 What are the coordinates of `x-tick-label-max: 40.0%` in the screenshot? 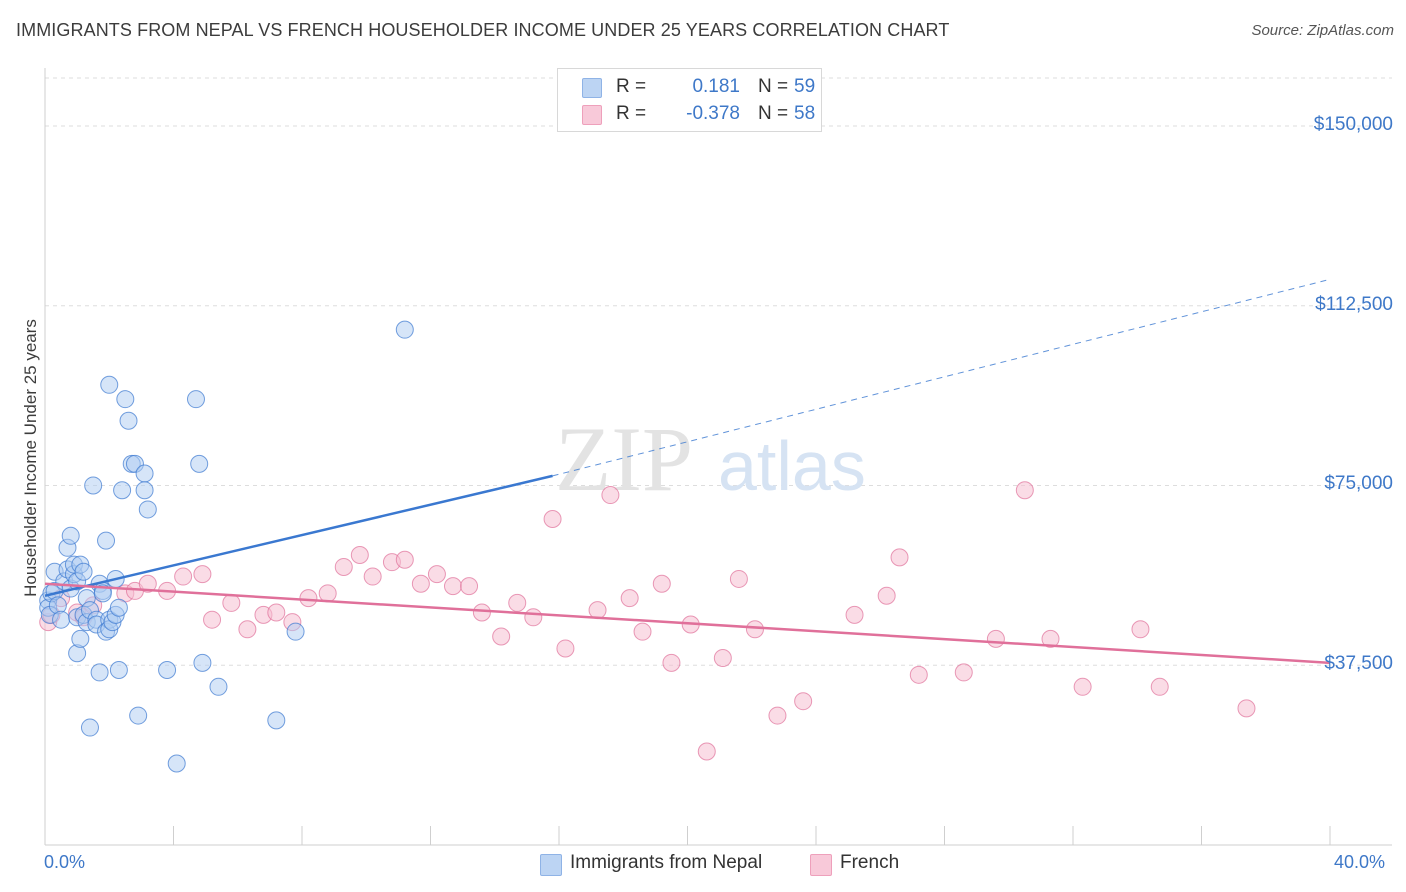 It's located at (1360, 862).